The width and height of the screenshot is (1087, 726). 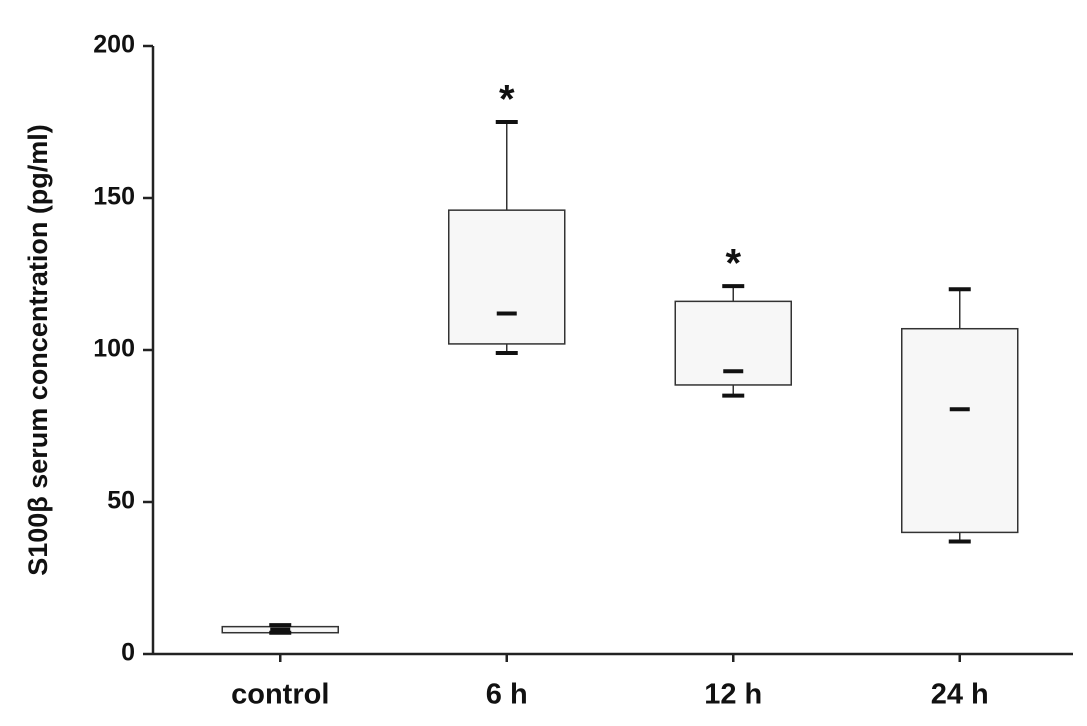 I want to click on x-tick-label: 24 h, so click(x=960, y=695).